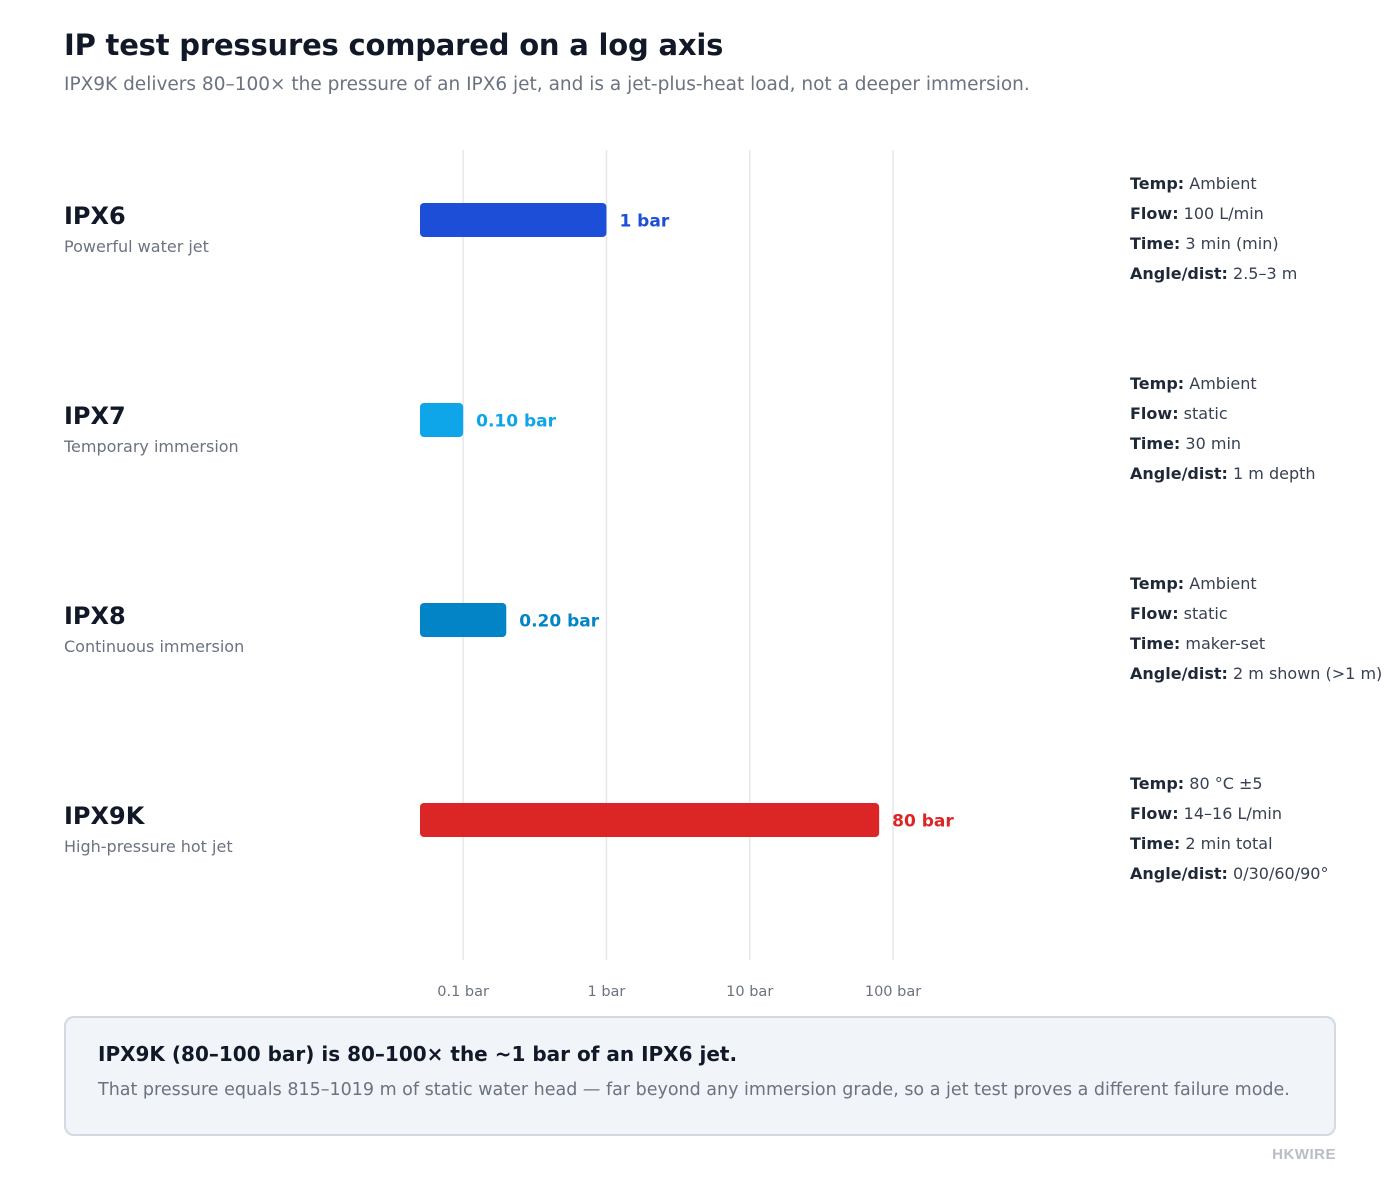 Image resolution: width=1400 pixels, height=1180 pixels. What do you see at coordinates (151, 446) in the screenshot?
I see `row-description: Temporary immersion` at bounding box center [151, 446].